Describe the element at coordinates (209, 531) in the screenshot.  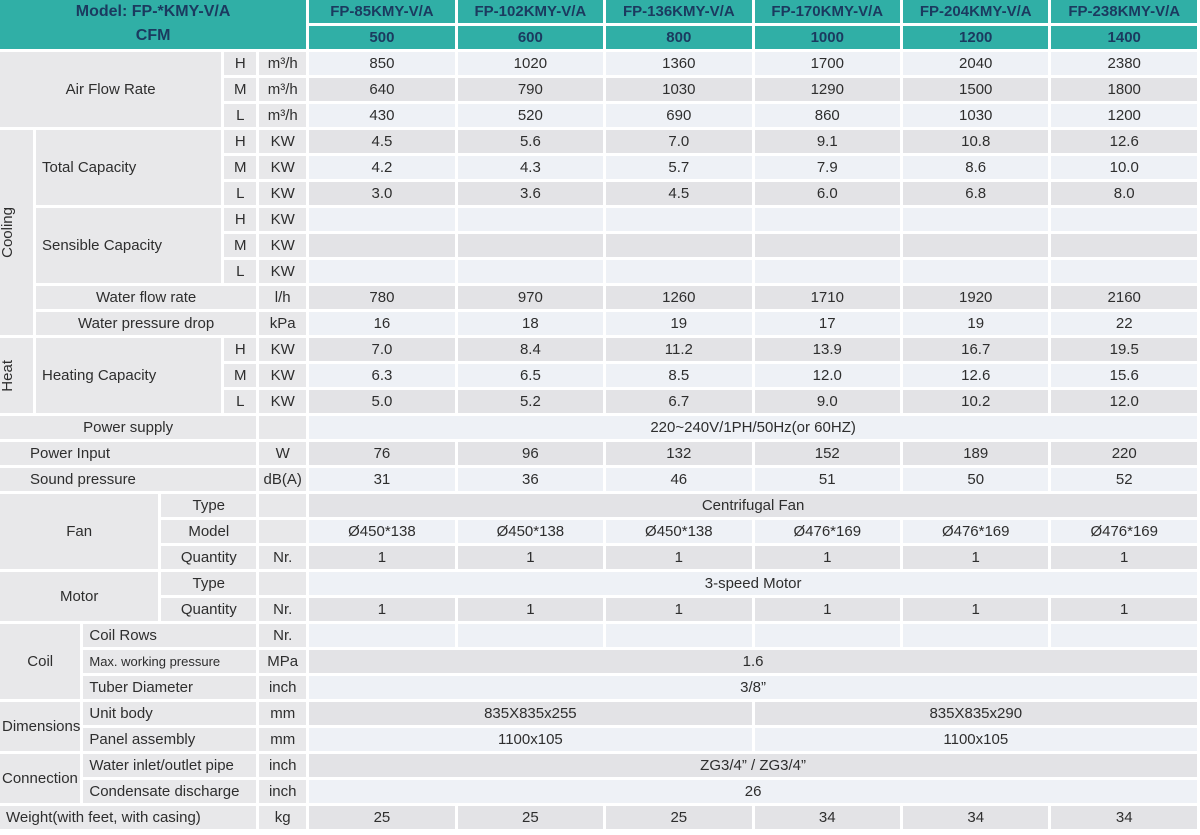
I see `row-label-fan-model: Model` at that location.